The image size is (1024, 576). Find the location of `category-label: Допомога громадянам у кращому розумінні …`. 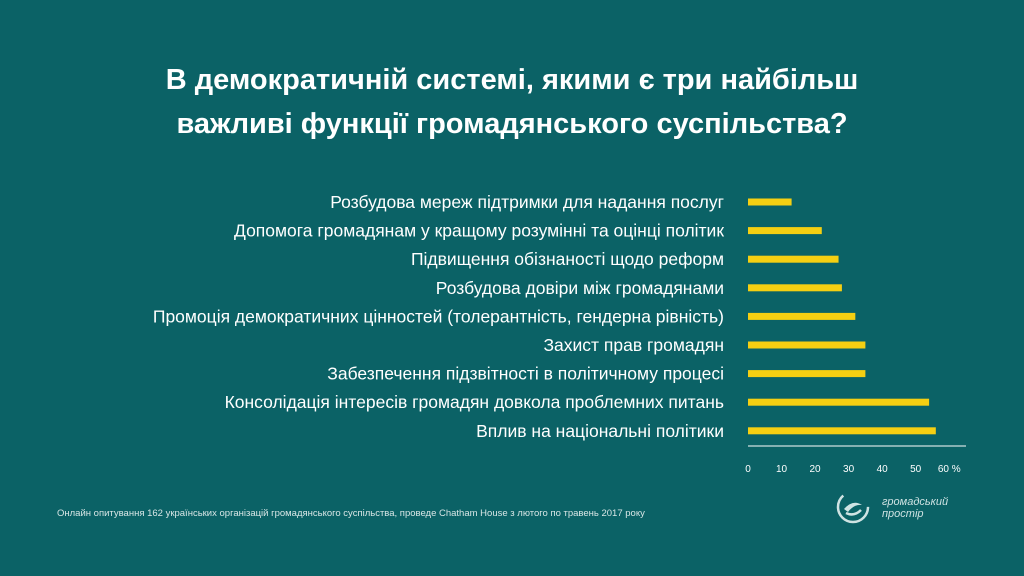

category-label: Допомога громадянам у кращому розумінні … is located at coordinates (479, 231).